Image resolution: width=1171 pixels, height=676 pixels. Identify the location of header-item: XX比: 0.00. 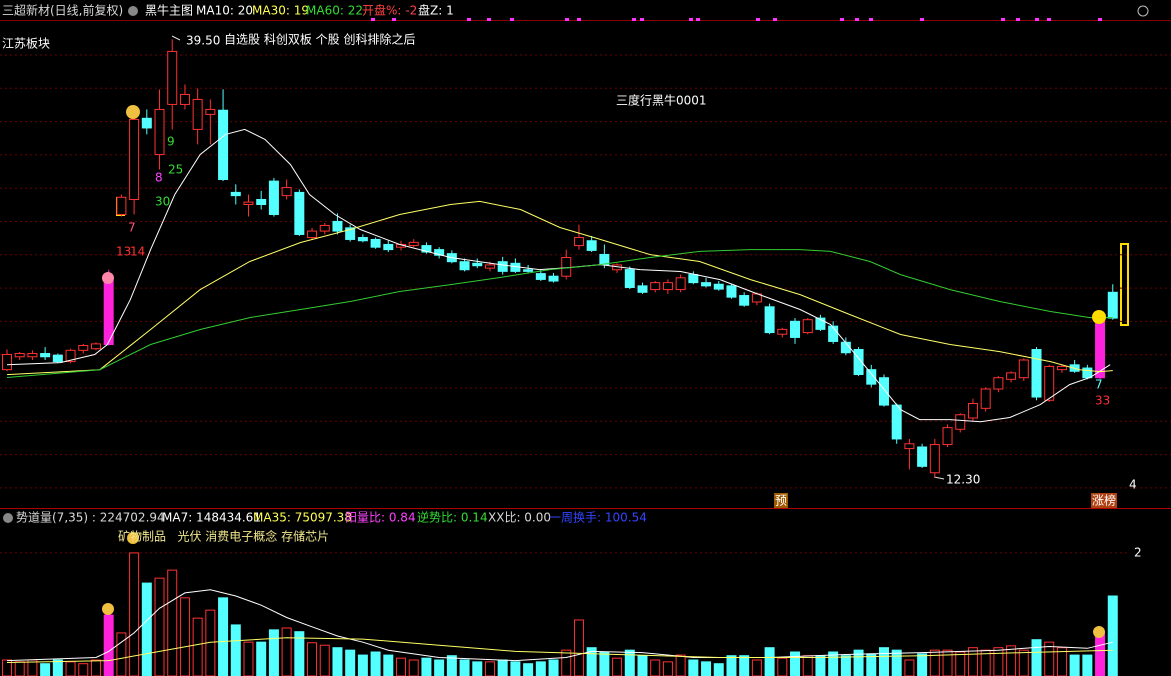
(519, 518).